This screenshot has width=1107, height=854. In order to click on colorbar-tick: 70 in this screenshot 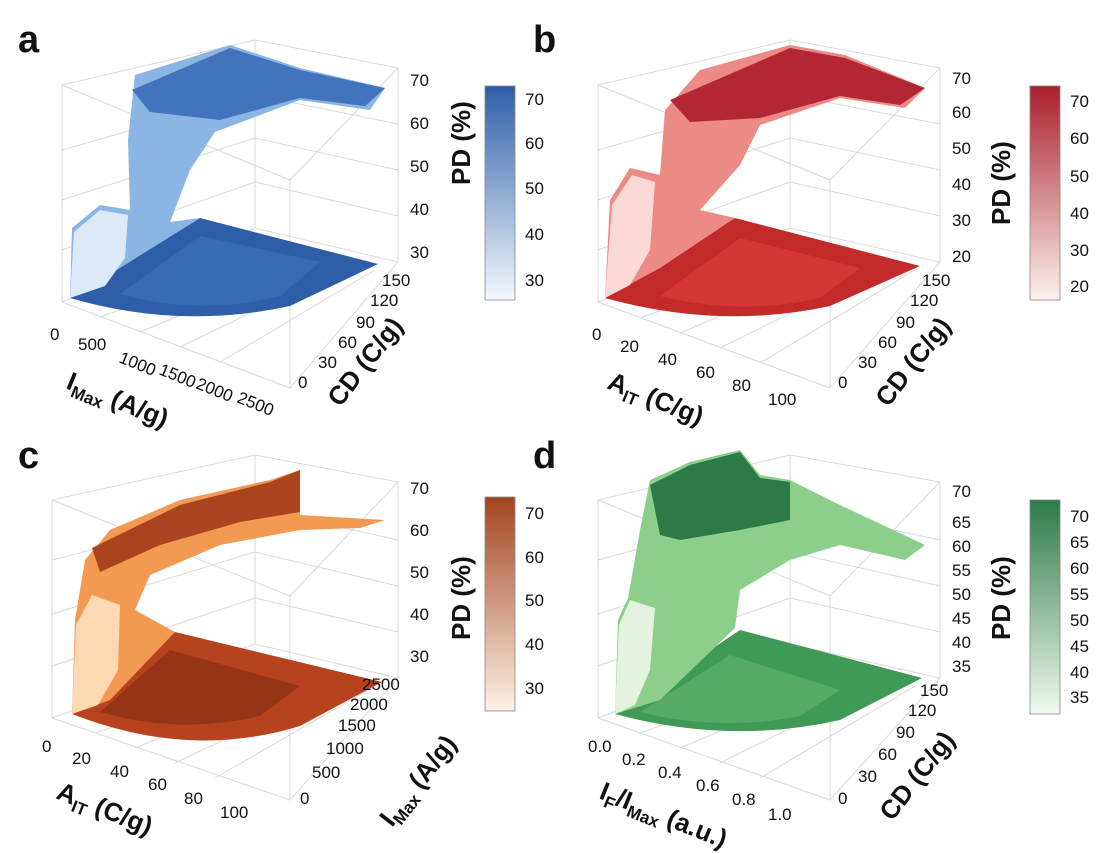, I will do `click(534, 513)`.